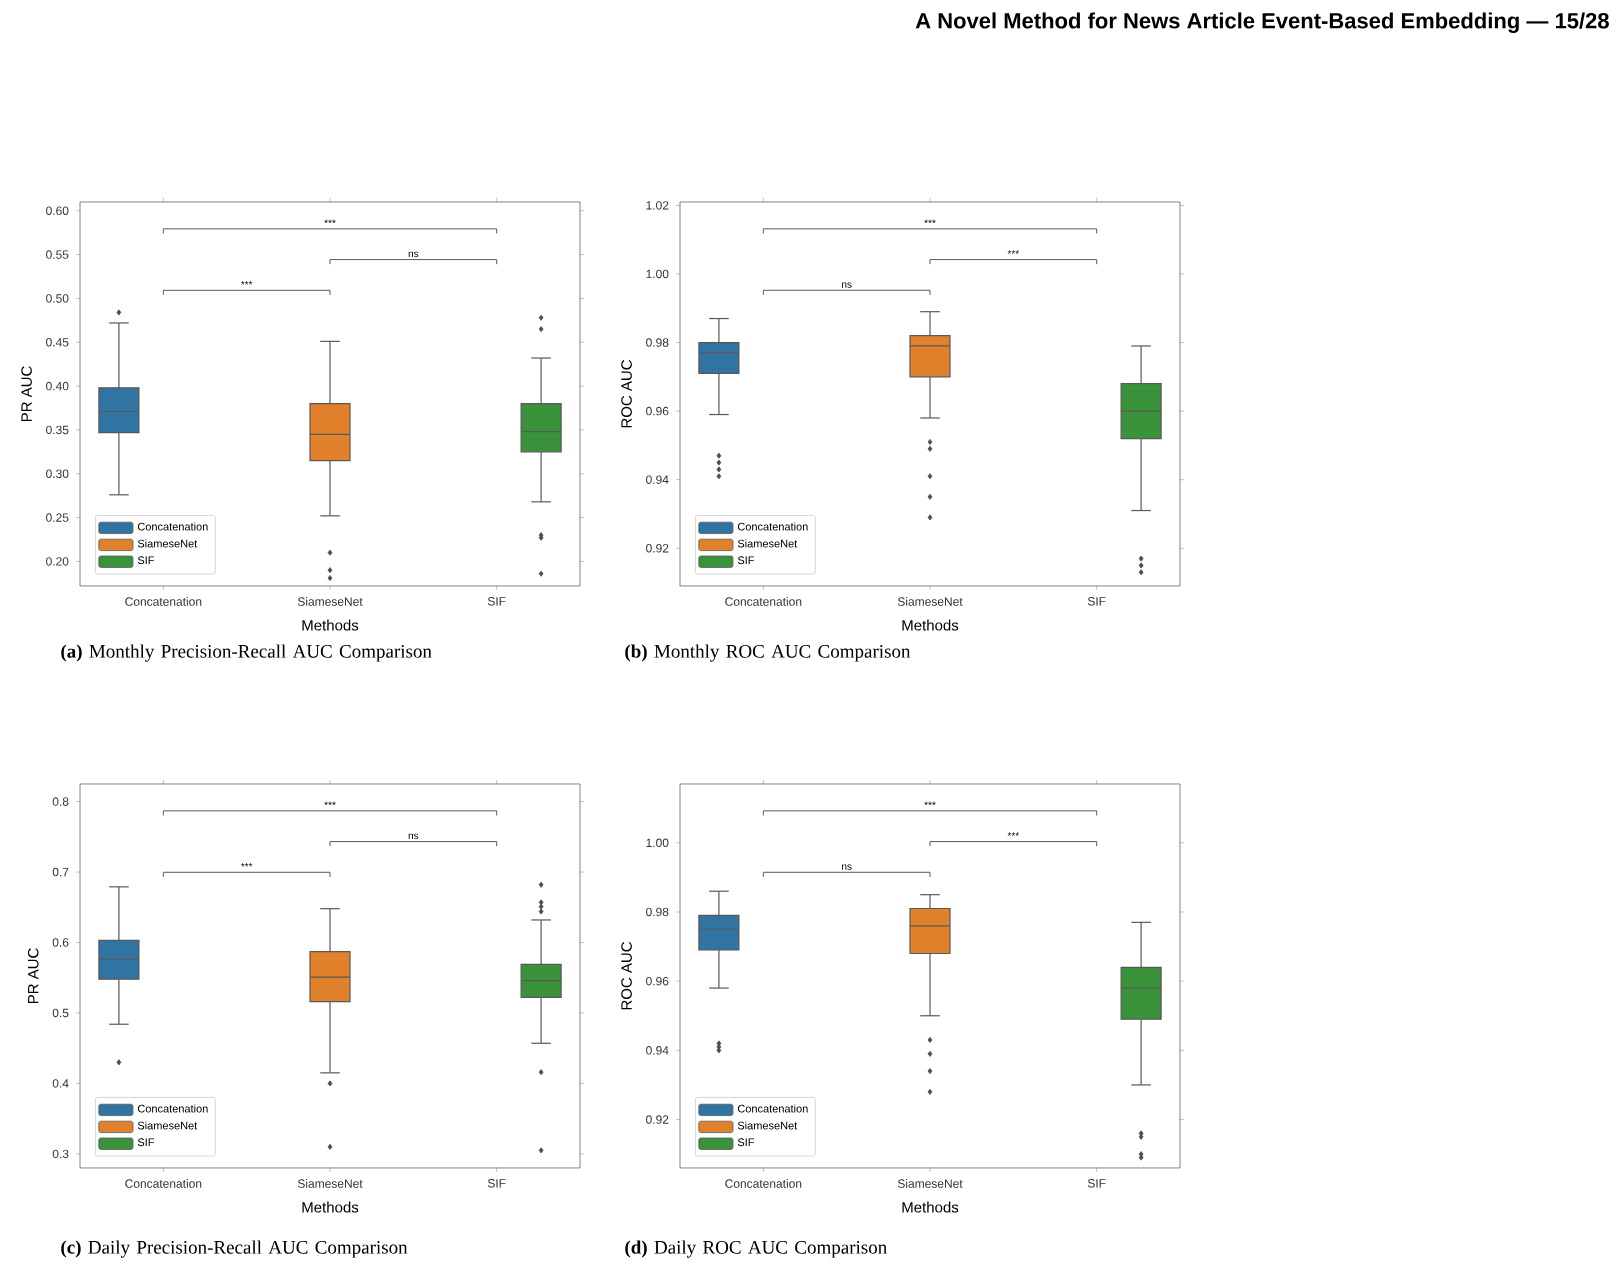 This screenshot has width=1620, height=1288. Describe the element at coordinates (234, 1249) in the screenshot. I see `text: (c) Daily Precision-Recall AUC Comparison` at that location.